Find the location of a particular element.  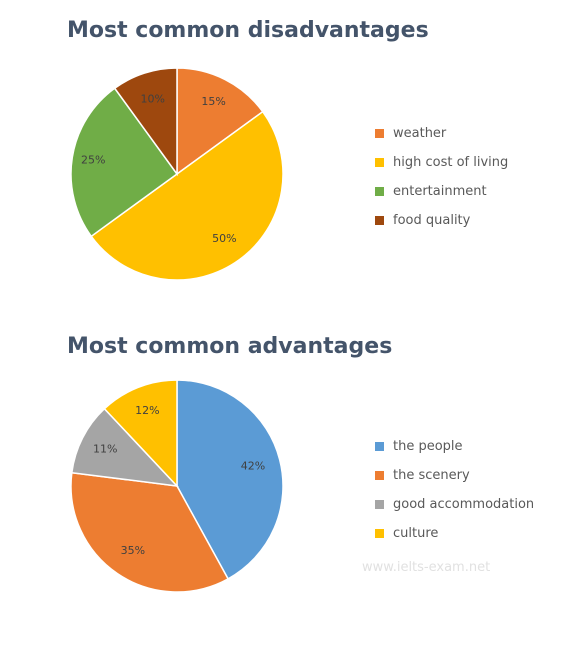

legend-item: food quality is located at coordinates (441, 220).